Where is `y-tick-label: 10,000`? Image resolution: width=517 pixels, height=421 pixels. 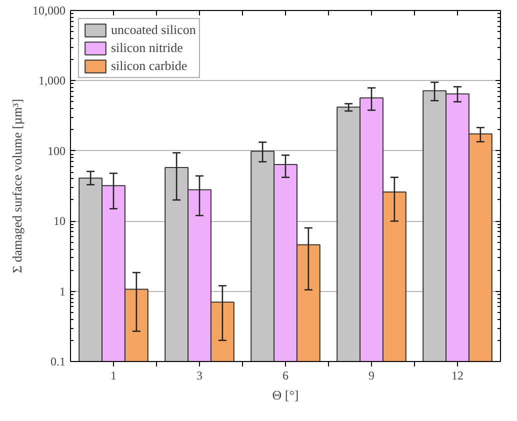 y-tick-label: 10,000 is located at coordinates (49, 11).